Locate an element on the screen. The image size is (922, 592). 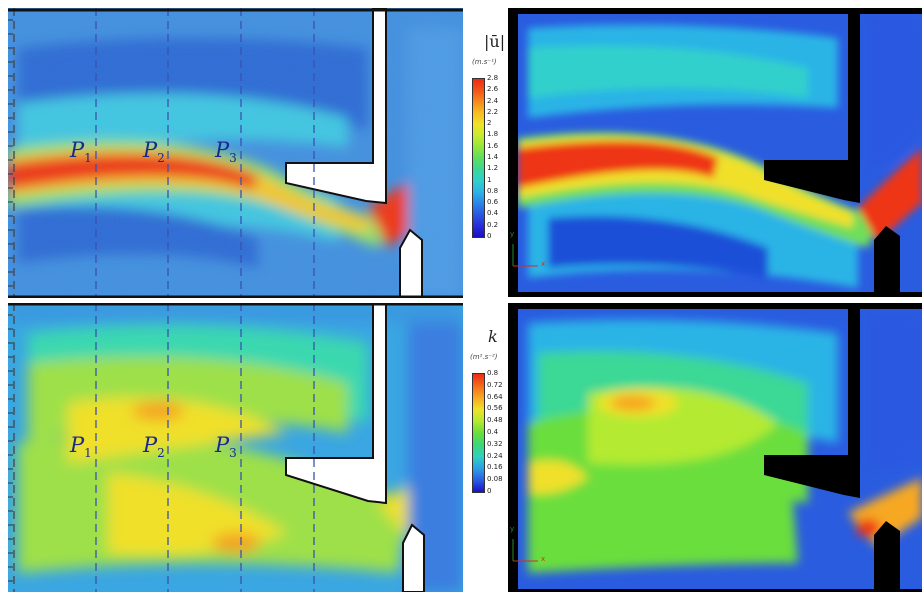
colorbar-tick-label: 2.4 is located at coordinates (493, 100).